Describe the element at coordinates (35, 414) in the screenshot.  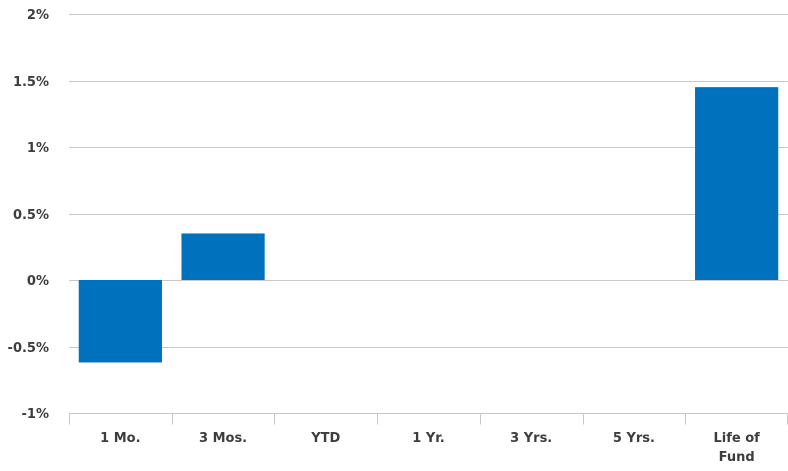
I see `y-tick-label: -1%` at that location.